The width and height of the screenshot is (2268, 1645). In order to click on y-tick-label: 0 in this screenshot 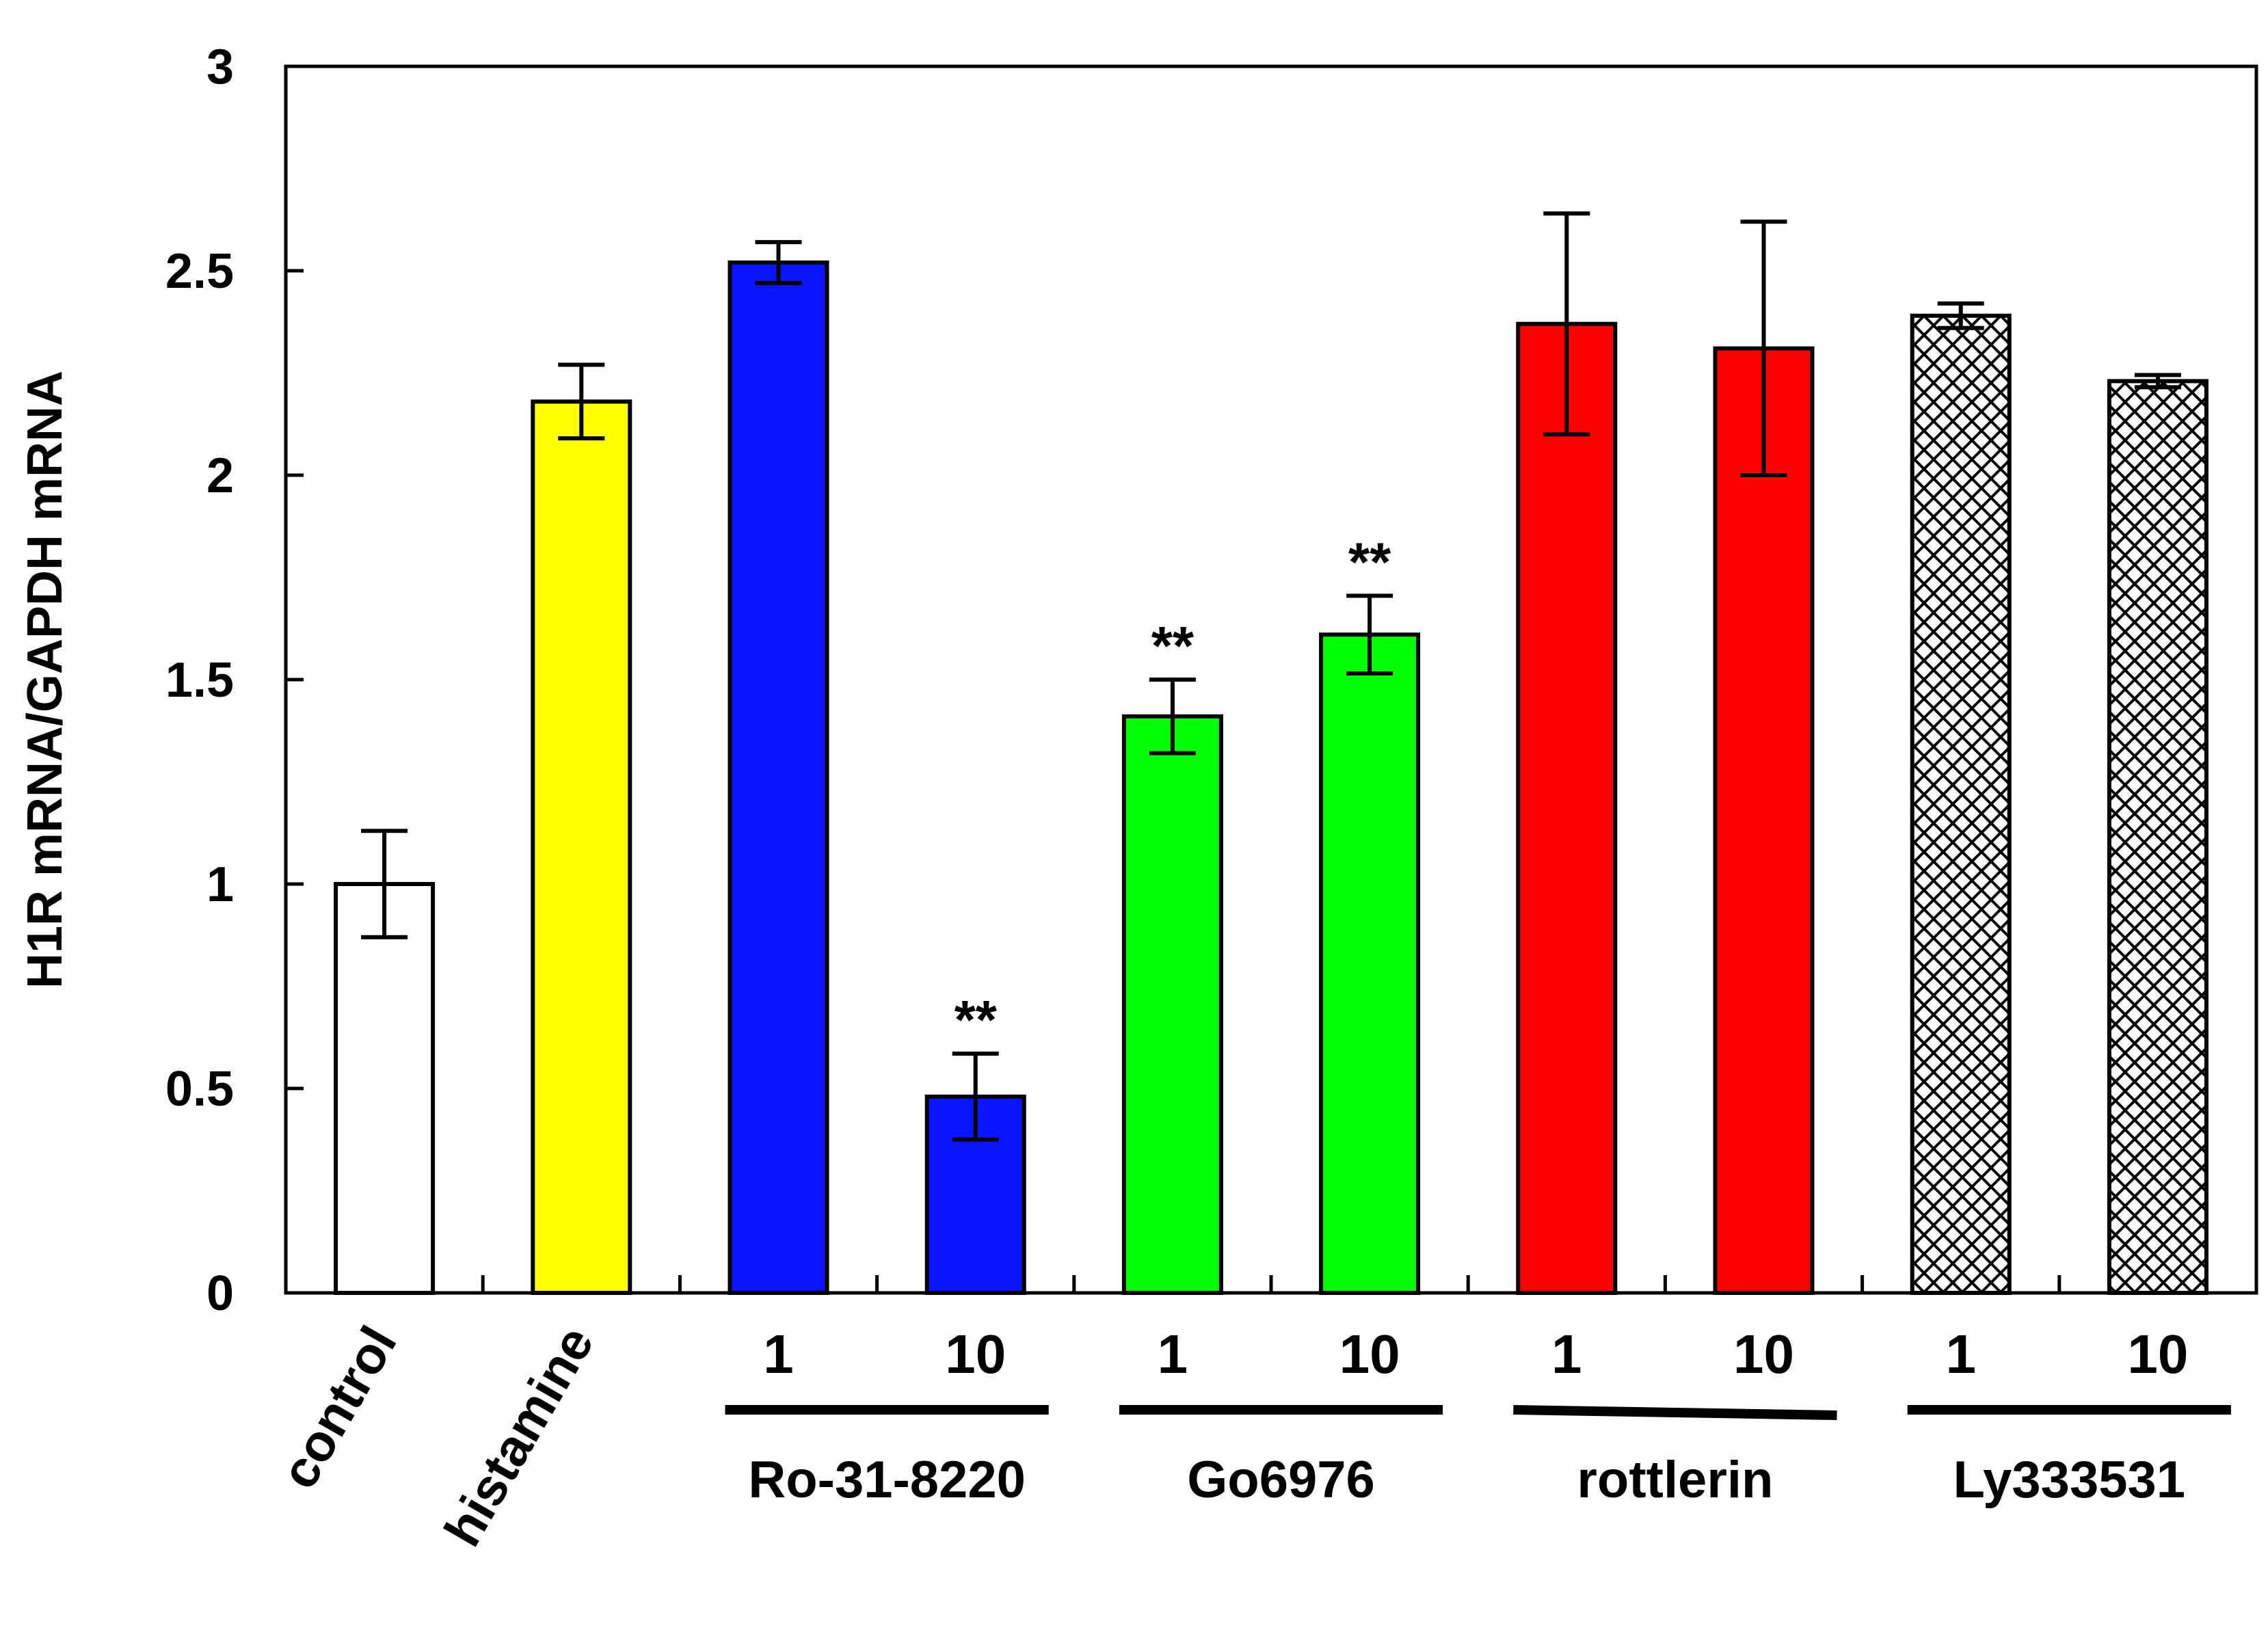, I will do `click(220, 1293)`.